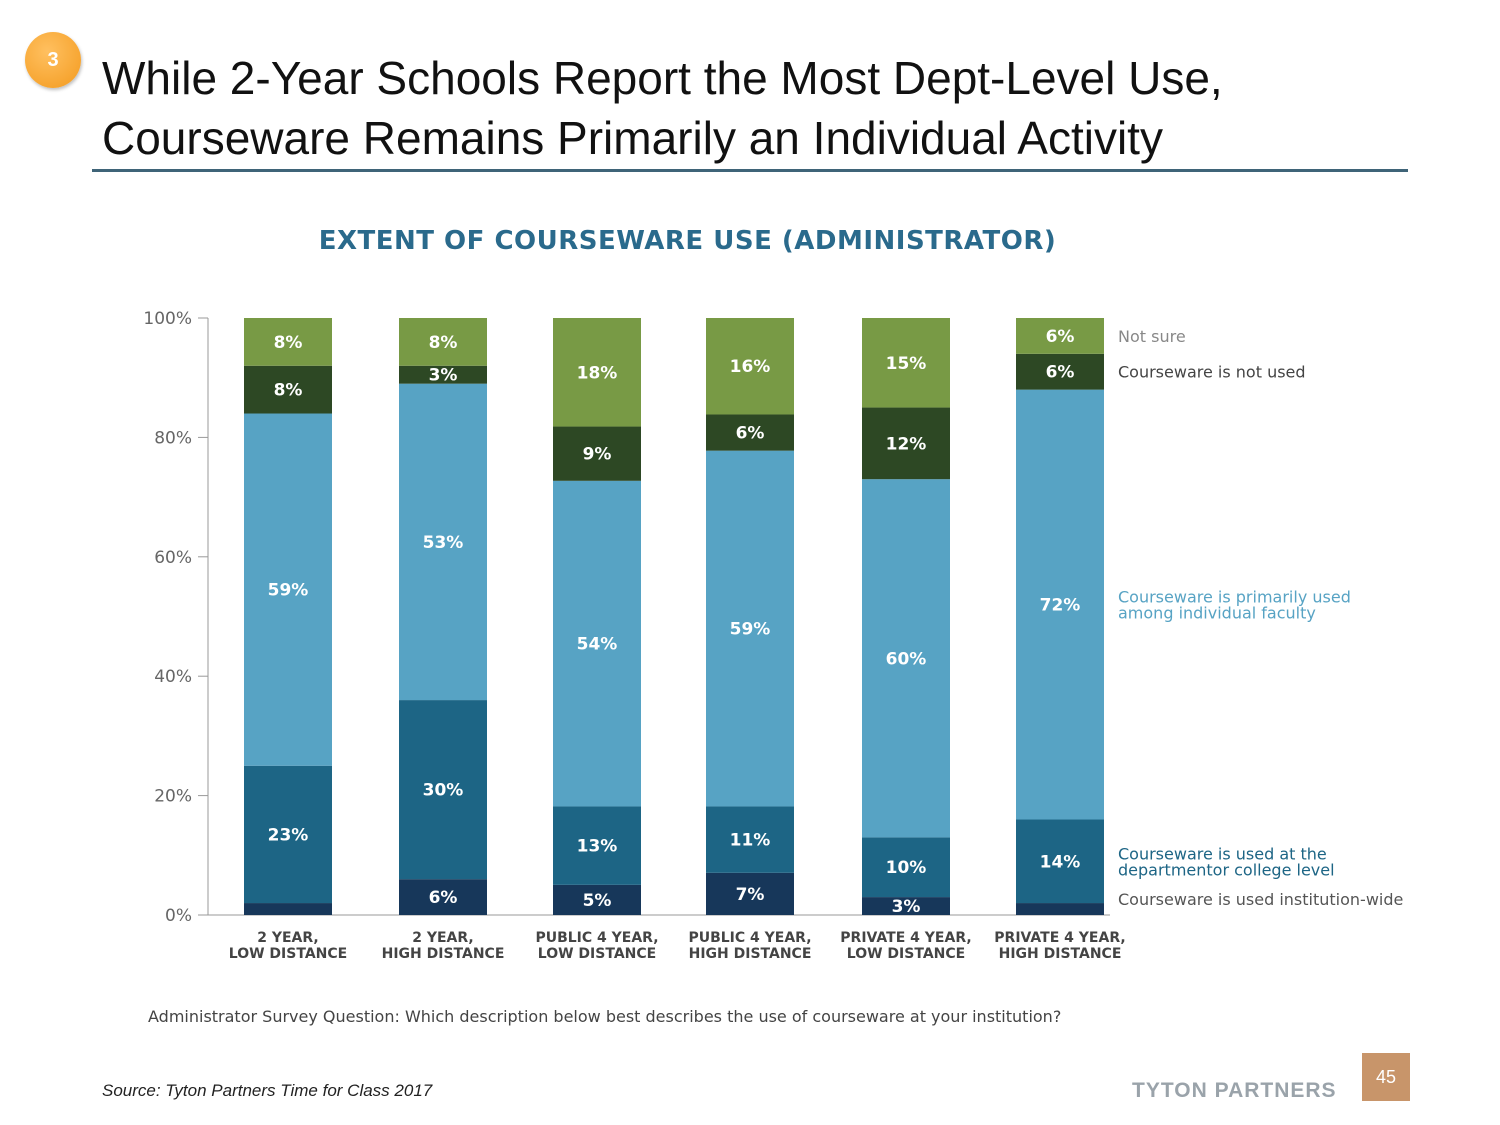  Describe the element at coordinates (173, 558) in the screenshot. I see `y-tick-label: 60%` at that location.